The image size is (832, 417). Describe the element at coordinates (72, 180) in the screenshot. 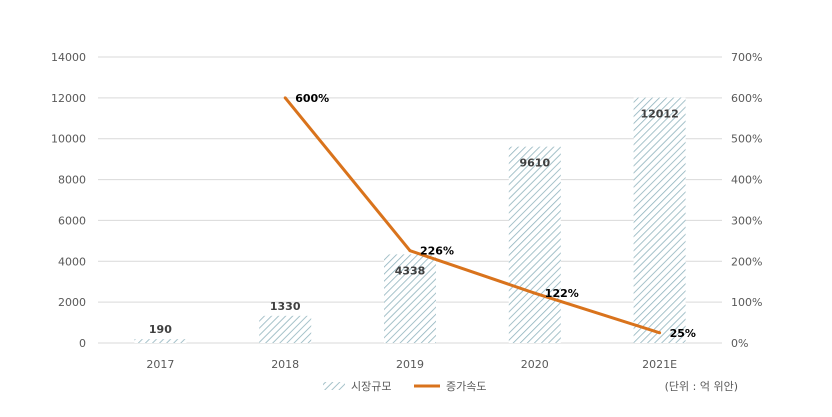

I see `y-left-tick-label: 8000` at that location.